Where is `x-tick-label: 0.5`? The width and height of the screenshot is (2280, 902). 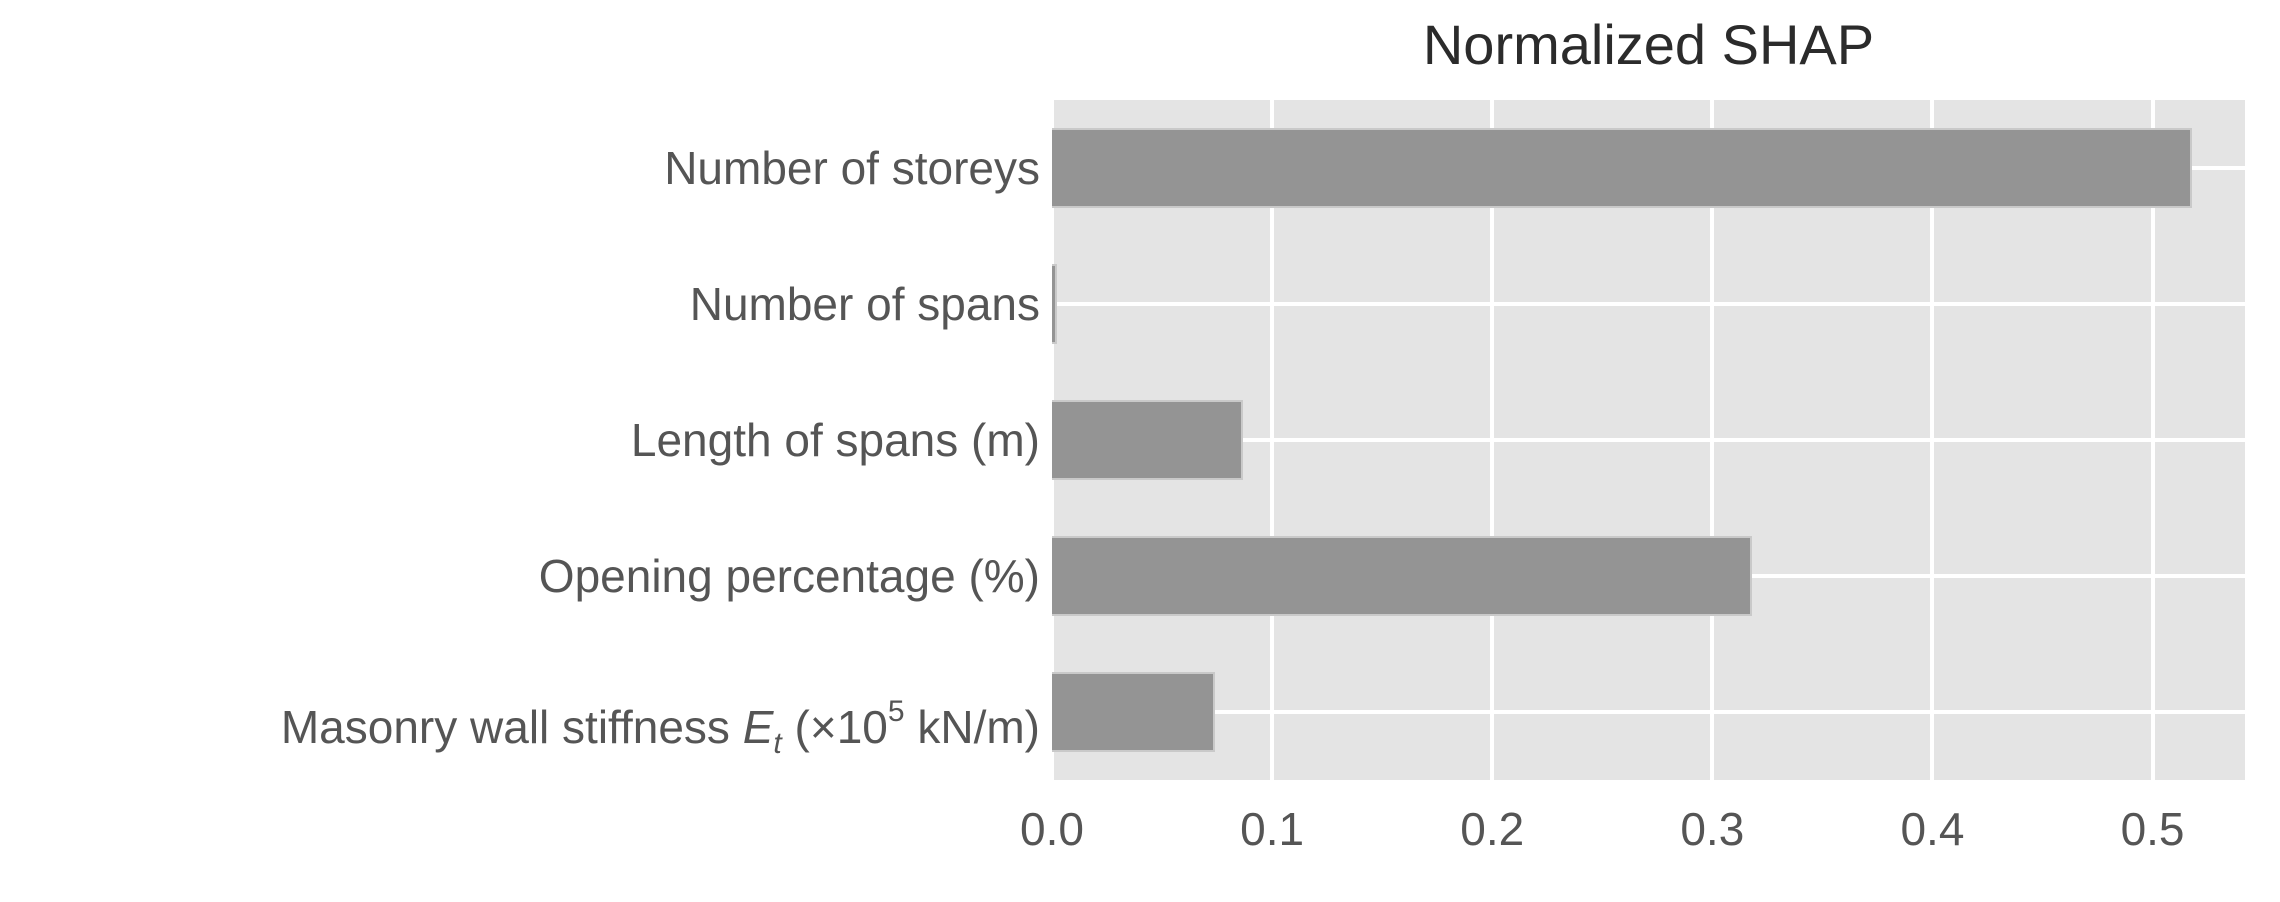
x-tick-label: 0.5 is located at coordinates (2152, 829).